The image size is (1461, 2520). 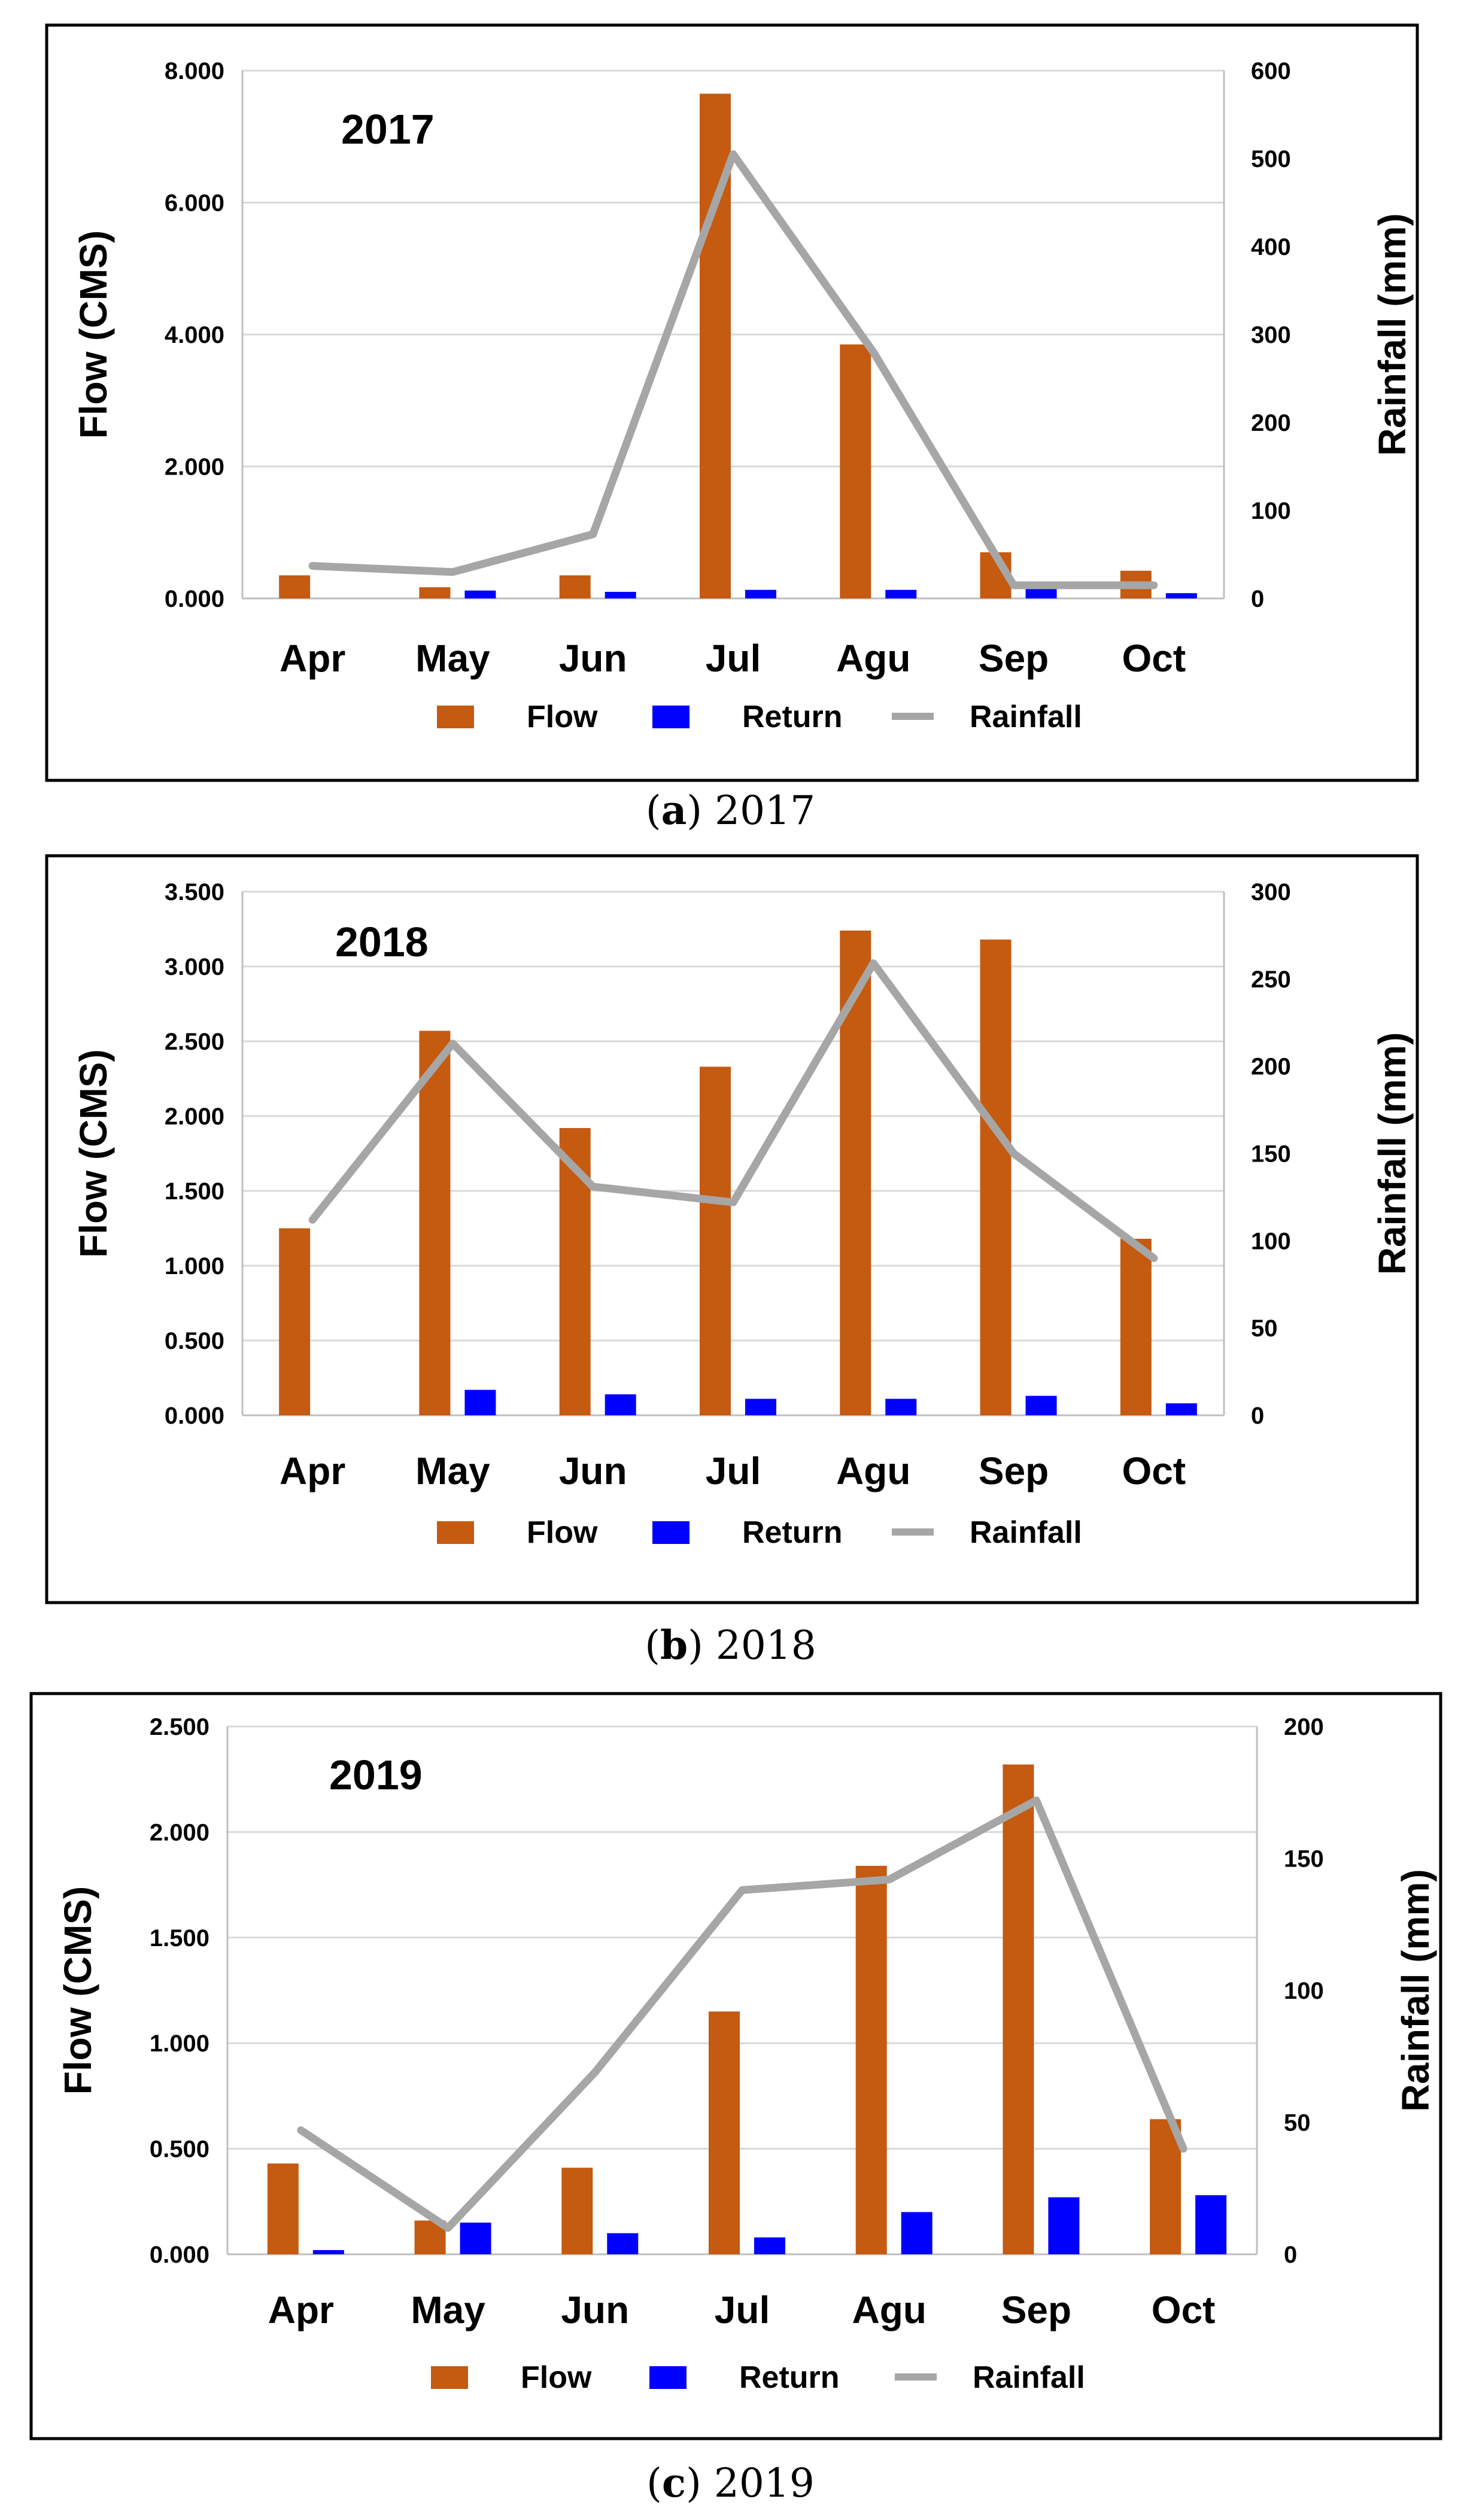 I want to click on caption-year: 2018, so click(x=766, y=1645).